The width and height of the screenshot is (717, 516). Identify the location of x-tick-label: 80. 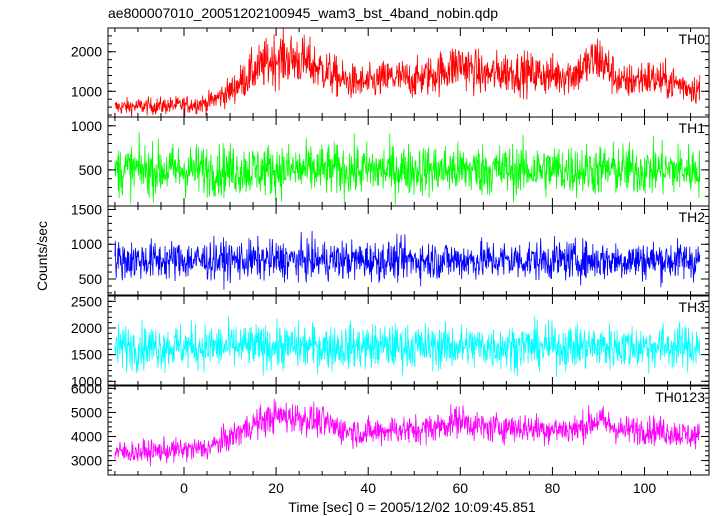
(553, 488).